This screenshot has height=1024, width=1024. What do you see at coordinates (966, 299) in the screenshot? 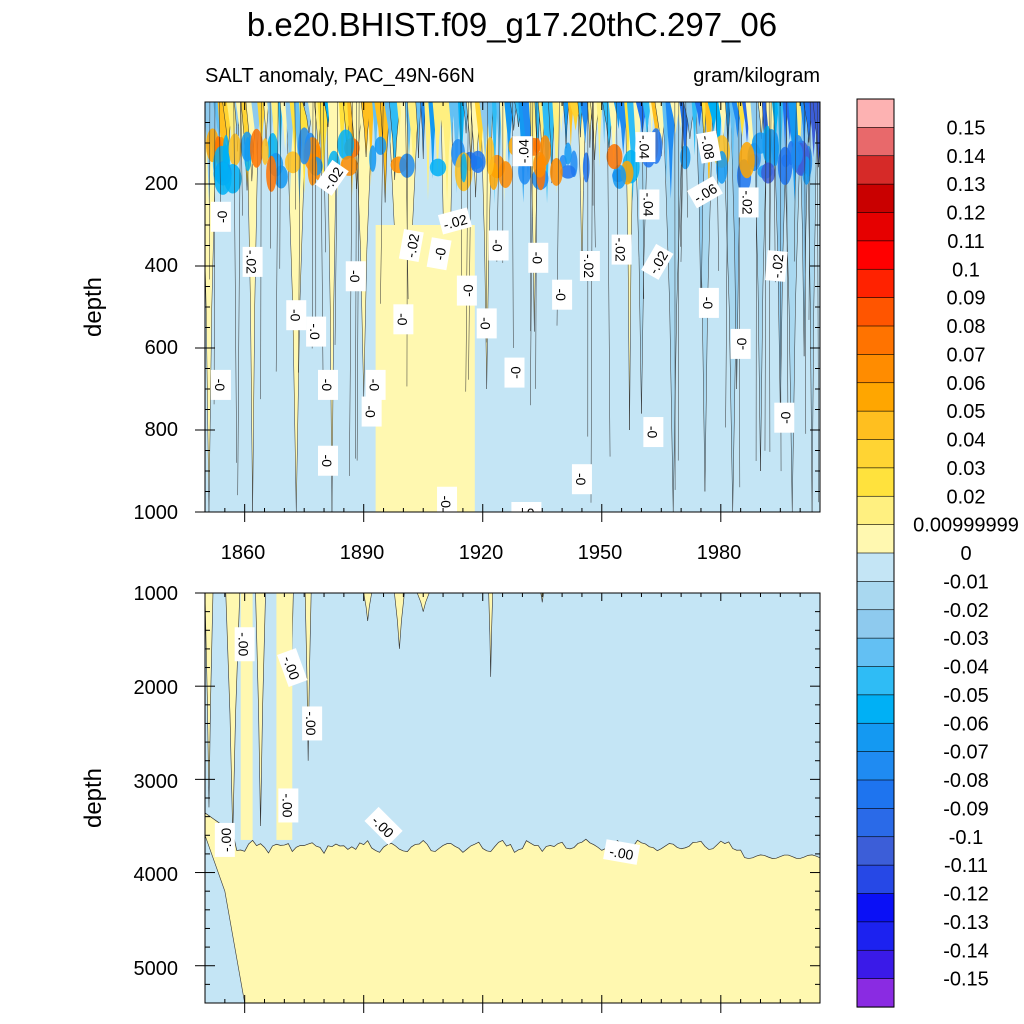
I see `colorbar-label: 0.09` at bounding box center [966, 299].